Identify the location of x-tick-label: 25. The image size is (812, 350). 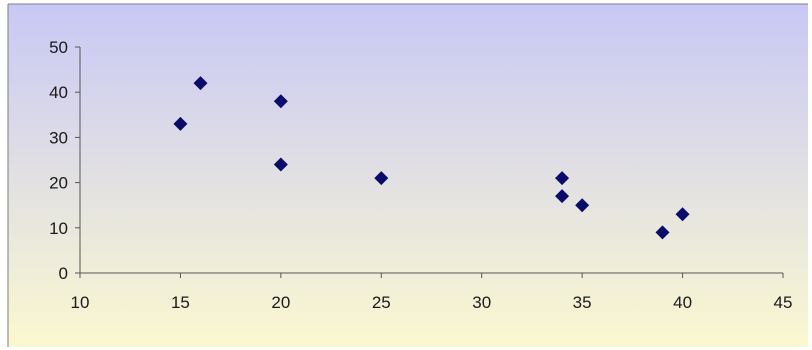
(381, 302).